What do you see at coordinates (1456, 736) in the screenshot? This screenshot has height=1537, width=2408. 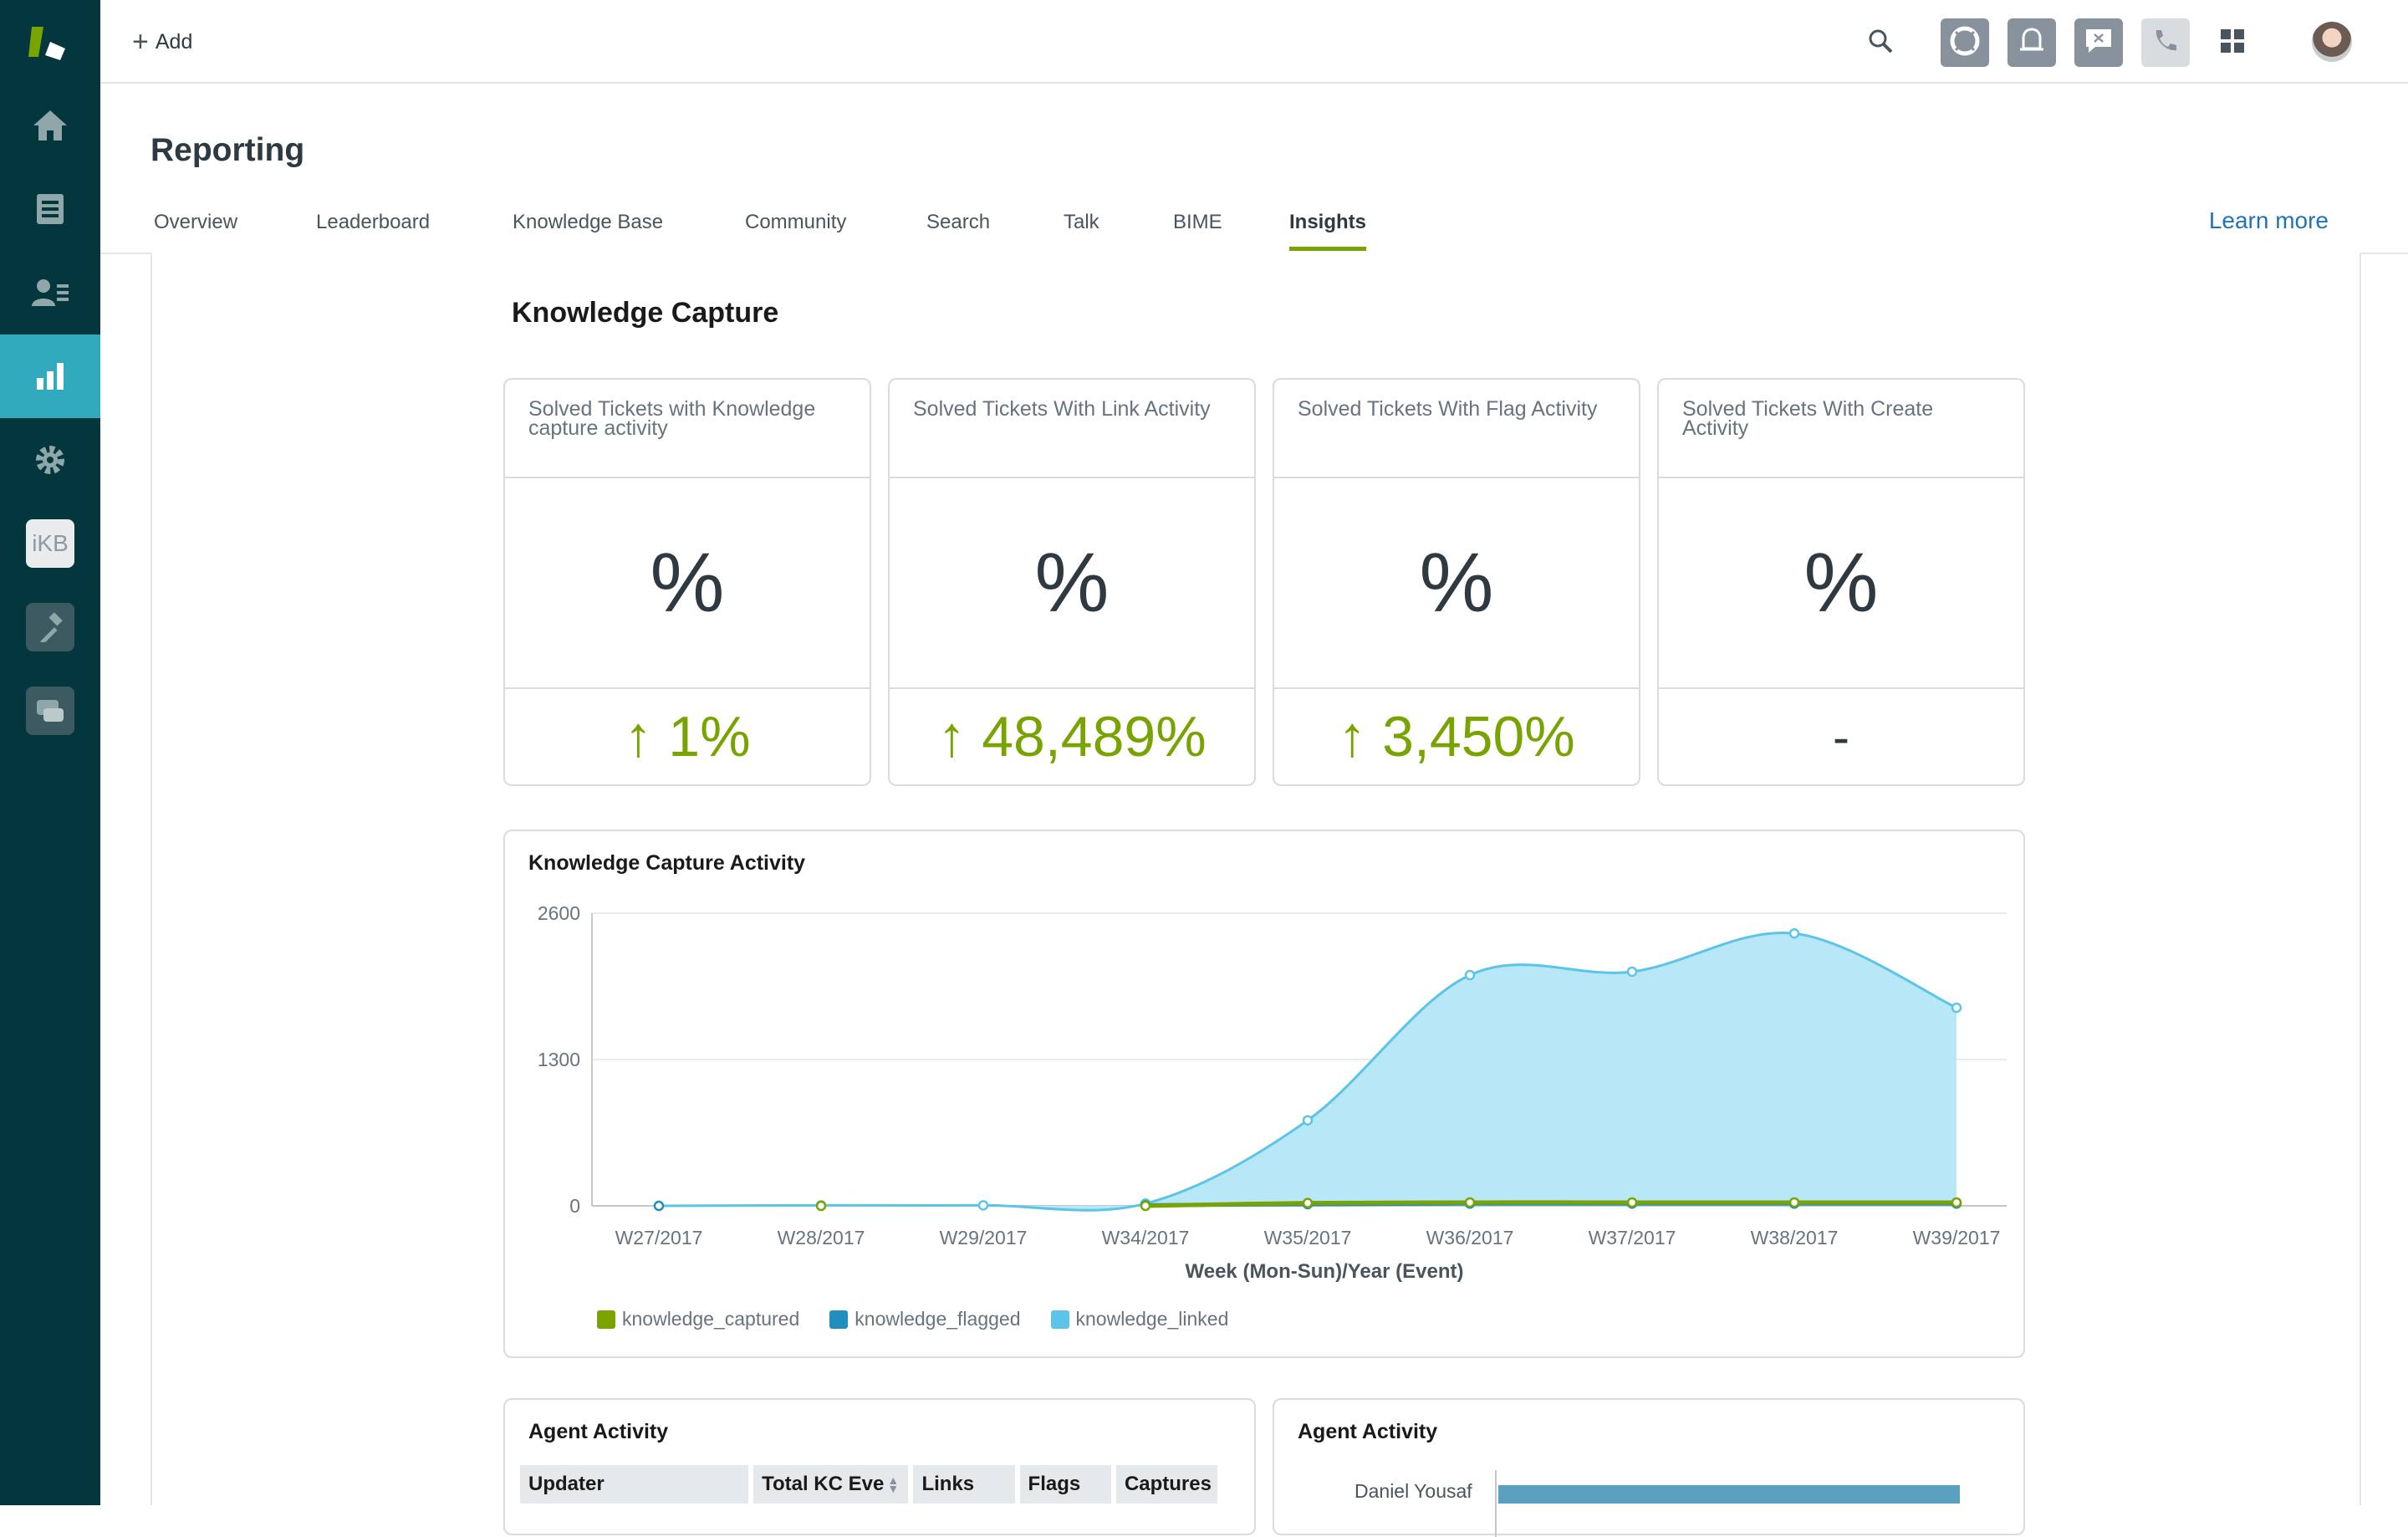 I see `kpi-delta: ↑ 3,450%` at bounding box center [1456, 736].